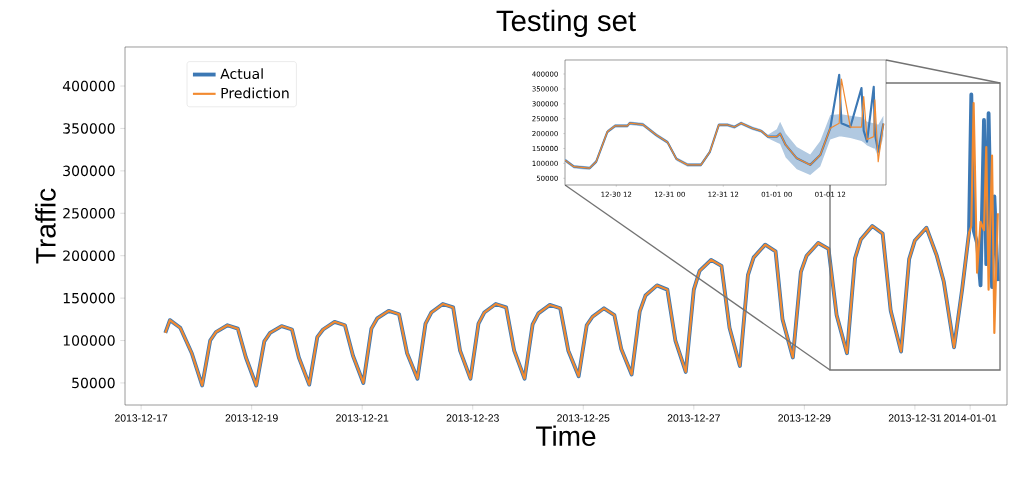 This screenshot has width=1032, height=477. I want to click on x-axis-title: Time, so click(566, 436).